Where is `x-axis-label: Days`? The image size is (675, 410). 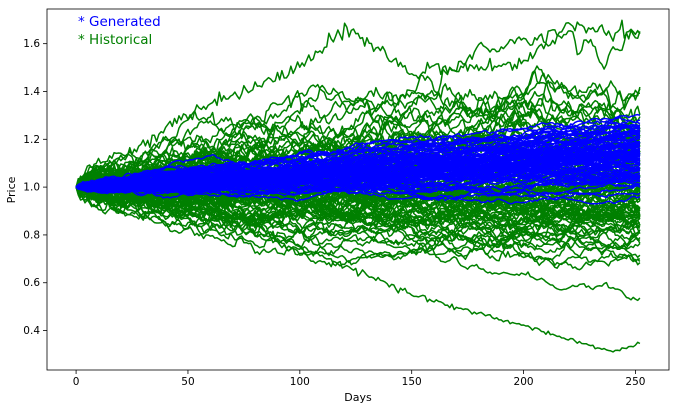
x-axis-label: Days is located at coordinates (358, 397).